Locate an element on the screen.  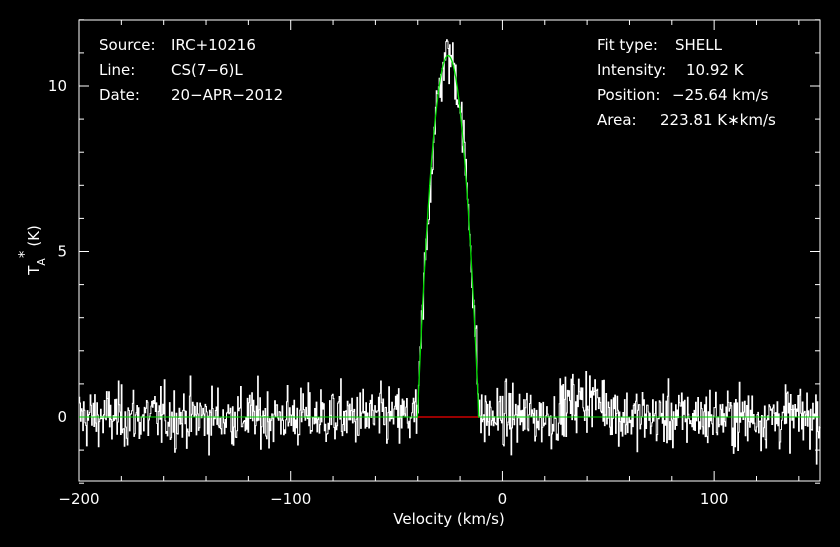
position-key: Position: is located at coordinates (628, 95).